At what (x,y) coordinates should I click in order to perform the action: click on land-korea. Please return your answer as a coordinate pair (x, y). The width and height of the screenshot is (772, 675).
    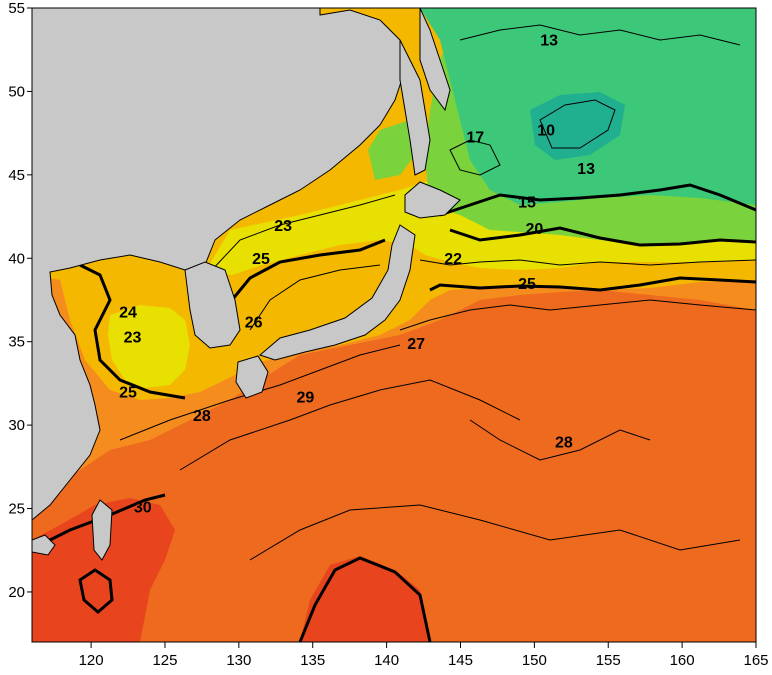
    Looking at the image, I should click on (212, 305).